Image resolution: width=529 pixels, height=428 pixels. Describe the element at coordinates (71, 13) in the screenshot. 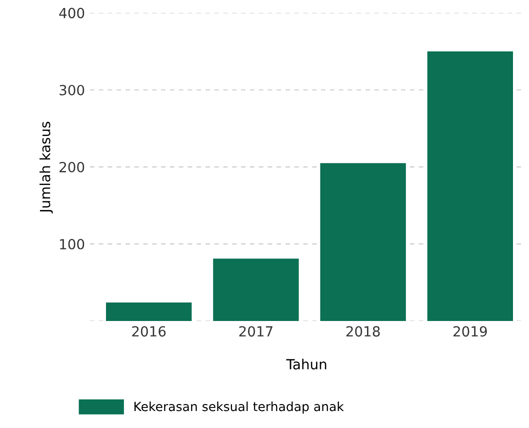

I see `y-tick-label: 400` at that location.